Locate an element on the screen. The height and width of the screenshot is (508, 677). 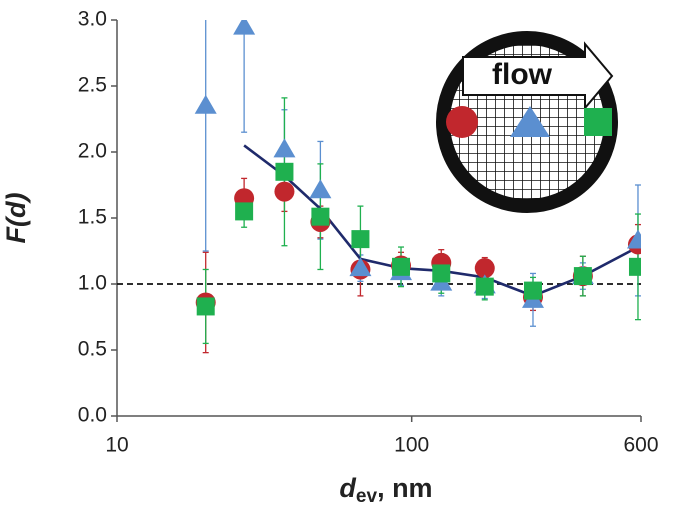
x-axis-label: dev, nm is located at coordinates (385, 490).